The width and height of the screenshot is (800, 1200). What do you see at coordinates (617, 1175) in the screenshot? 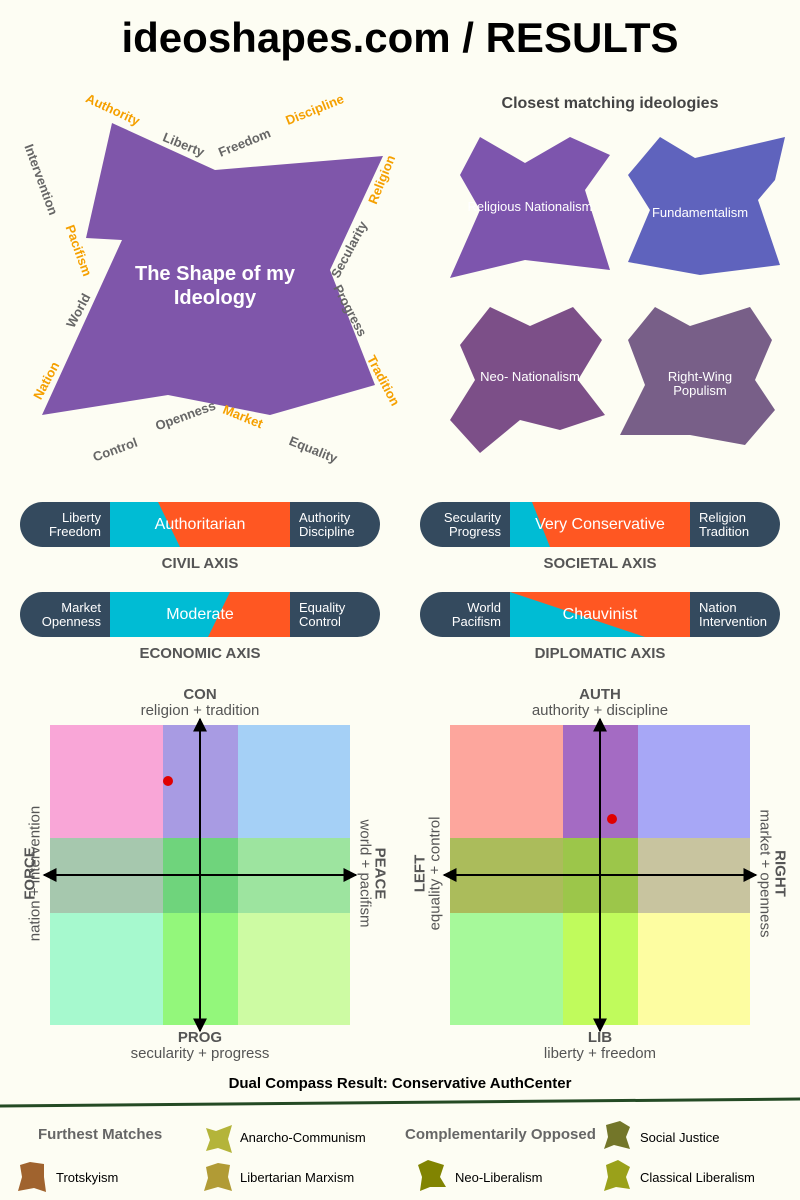
I see `icon-classical-liberalism` at bounding box center [617, 1175].